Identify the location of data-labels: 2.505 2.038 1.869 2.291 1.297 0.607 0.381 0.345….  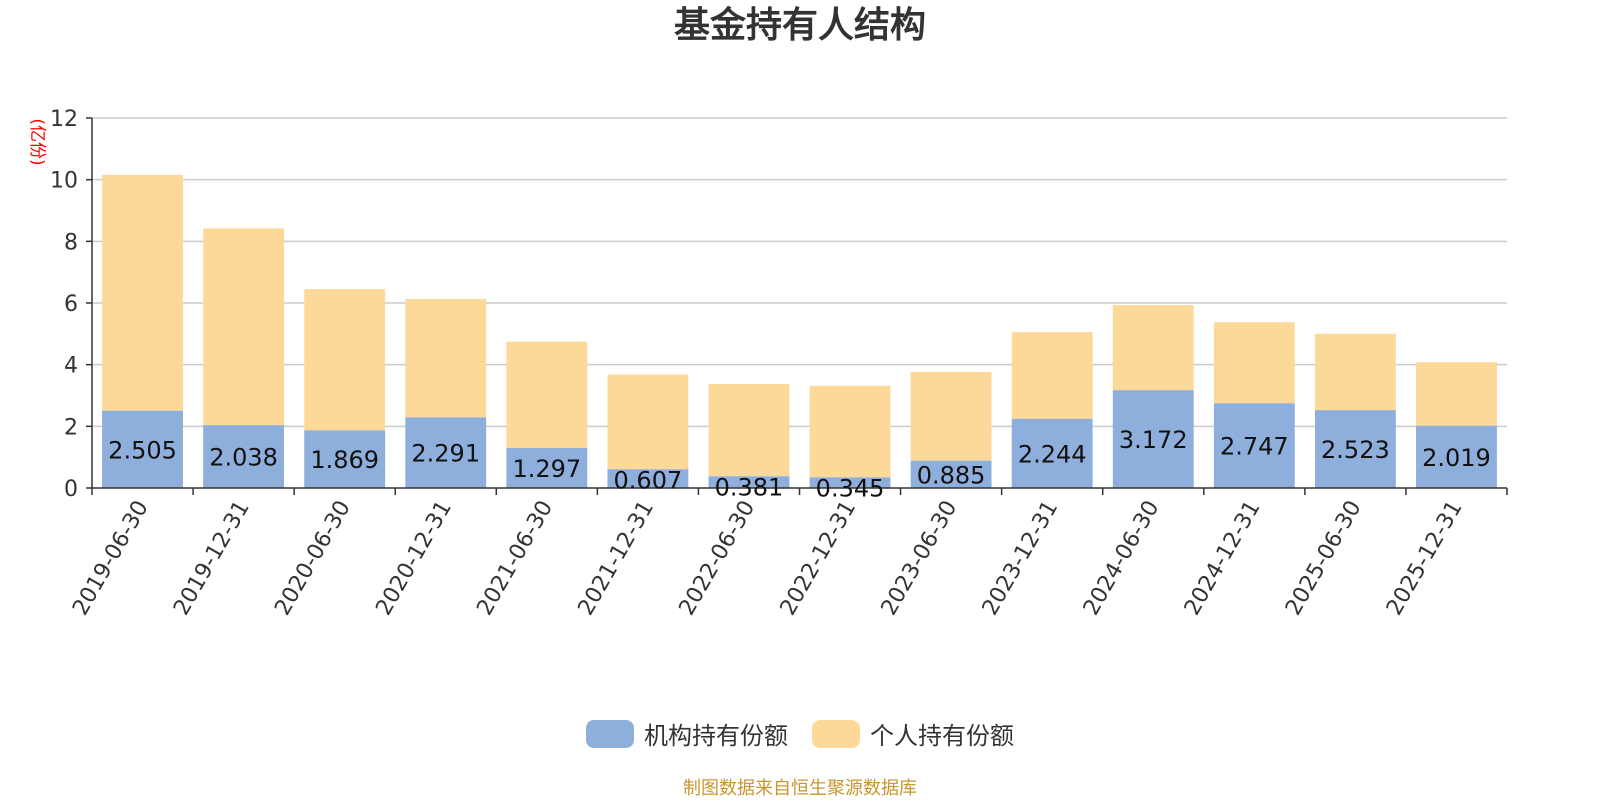
(799, 464).